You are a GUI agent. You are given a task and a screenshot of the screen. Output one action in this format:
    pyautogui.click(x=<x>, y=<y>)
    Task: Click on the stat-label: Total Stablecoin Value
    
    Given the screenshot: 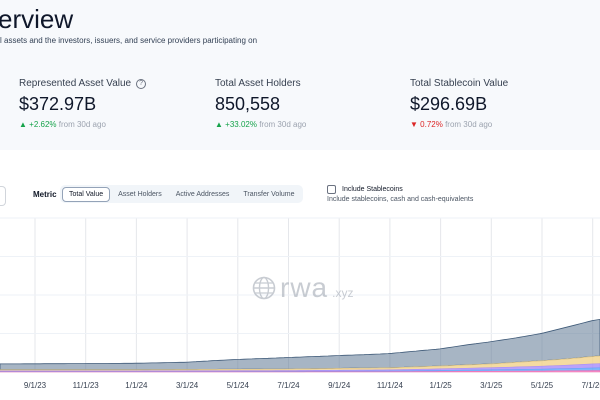 What is the action you would take?
    pyautogui.click(x=459, y=83)
    